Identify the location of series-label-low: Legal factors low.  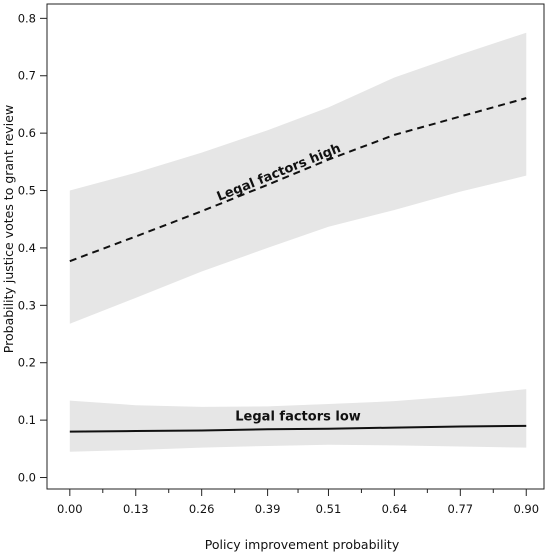
(298, 417).